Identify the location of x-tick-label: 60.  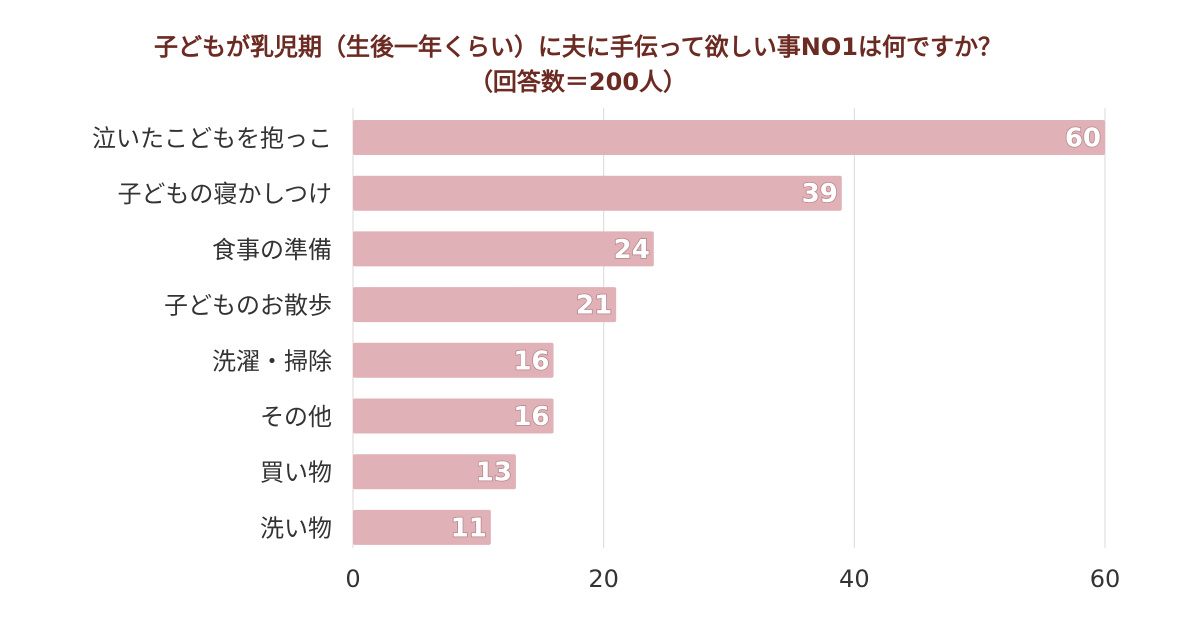
(1105, 579).